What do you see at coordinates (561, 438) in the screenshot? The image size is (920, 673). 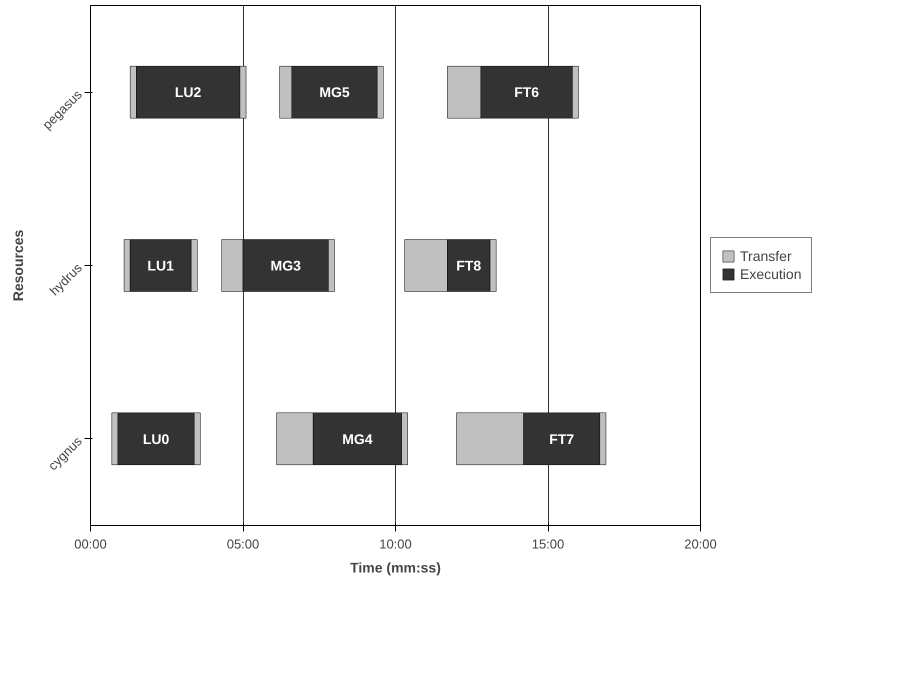 I see `data-label: FT7` at bounding box center [561, 438].